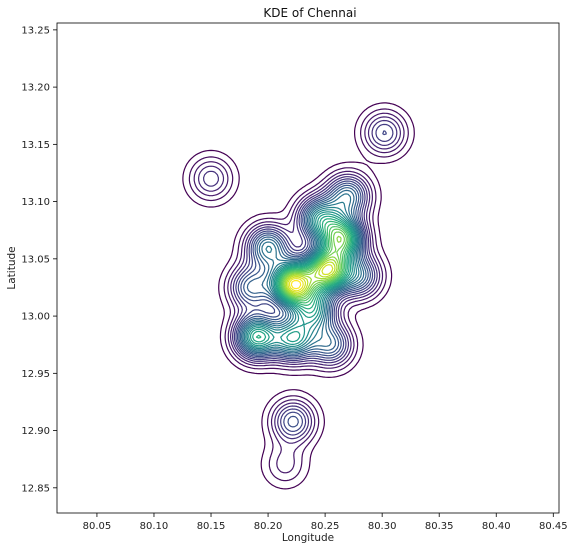 Image resolution: width=578 pixels, height=550 pixels. What do you see at coordinates (35, 259) in the screenshot?
I see `y-tick-label: 13.05` at bounding box center [35, 259].